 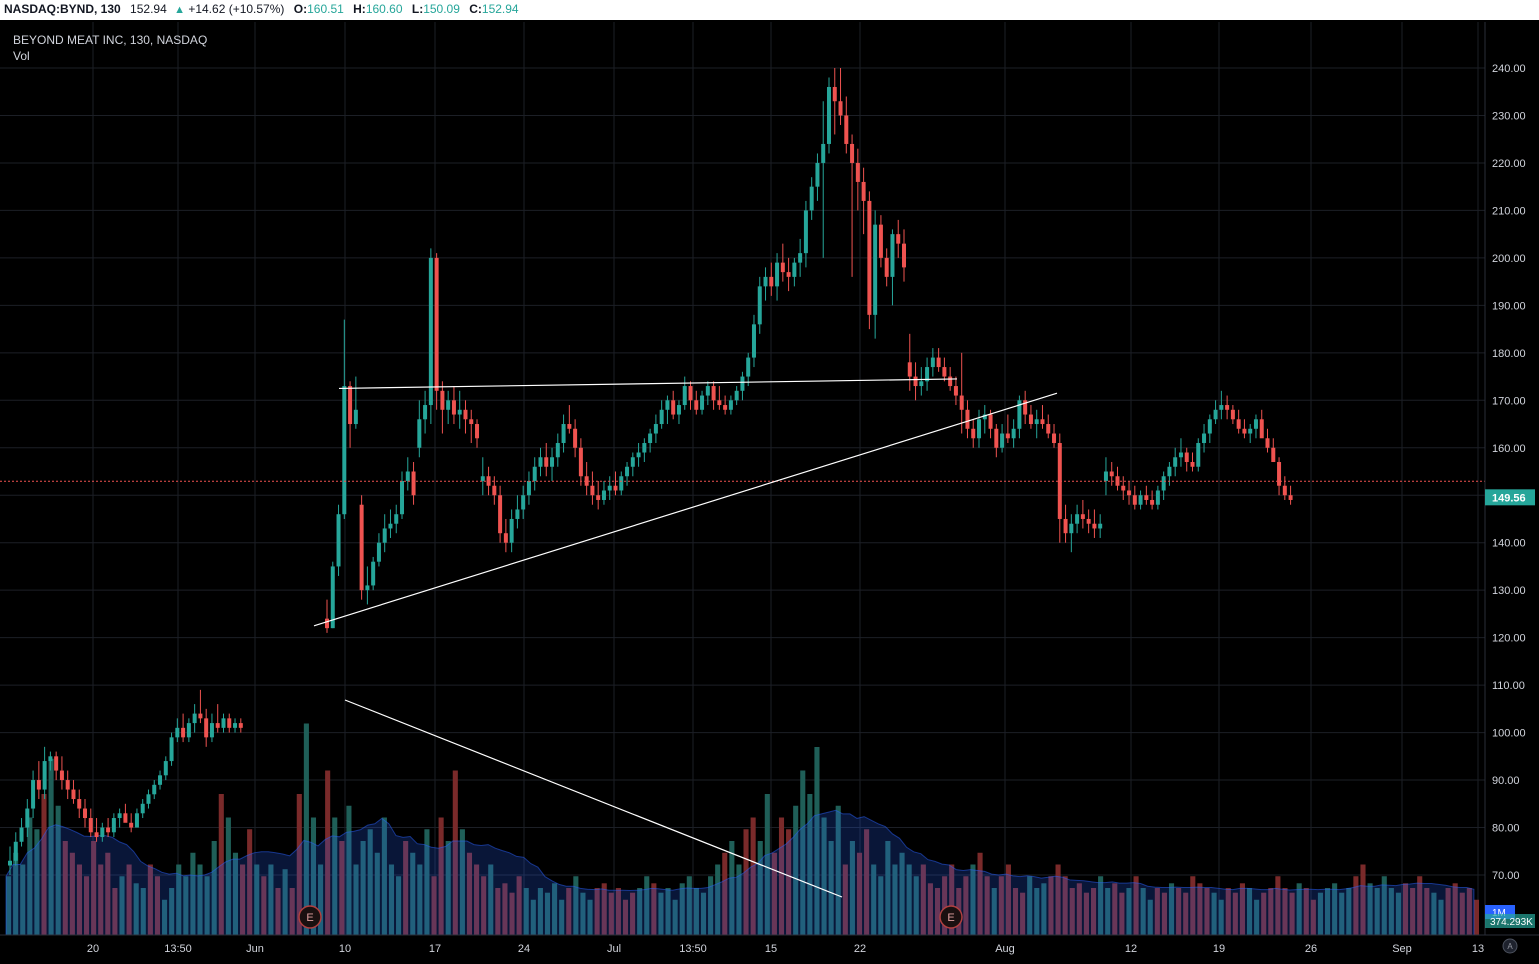 I want to click on price-tick-label: 140.00, so click(x=1509, y=544).